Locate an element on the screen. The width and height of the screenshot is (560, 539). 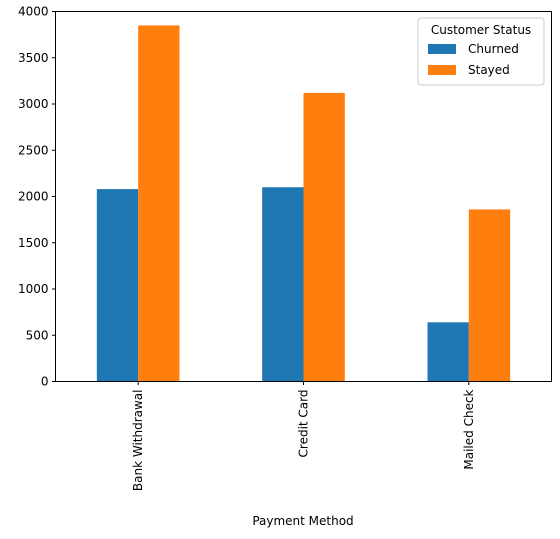
legend-swatch-churned is located at coordinates (442, 49).